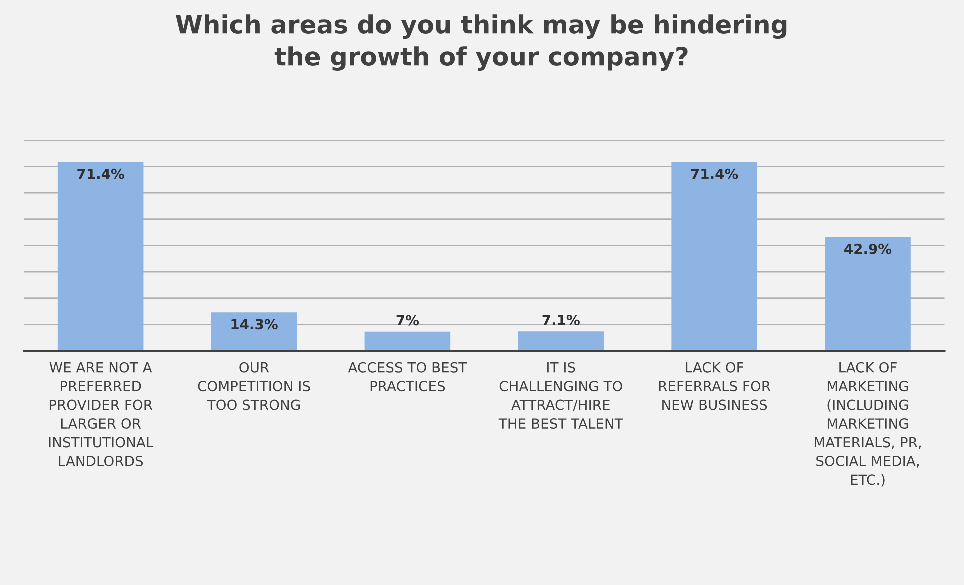 The height and width of the screenshot is (585, 964). I want to click on x-tick-label: LACK OF MARKETING (INCLUDING MARKETING MATERIALS, PR, SOCIAL MEDIA, ETC.), so click(868, 424).